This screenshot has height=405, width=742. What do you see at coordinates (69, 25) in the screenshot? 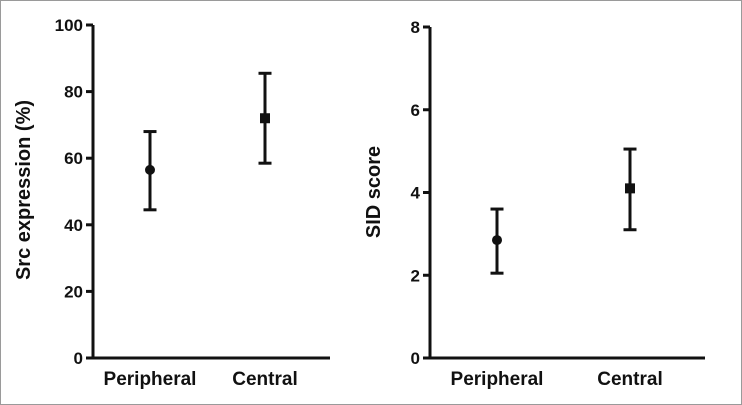
I see `y-tick-label: 100` at bounding box center [69, 25].